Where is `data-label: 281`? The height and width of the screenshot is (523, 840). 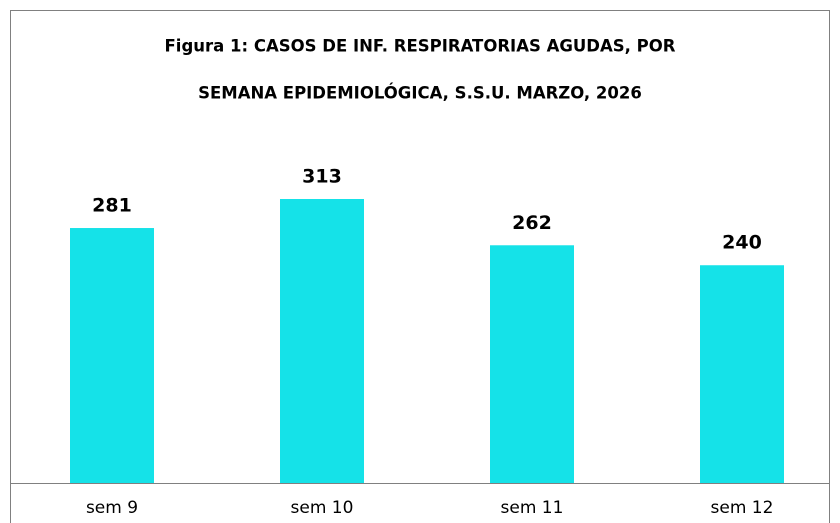 data-label: 281 is located at coordinates (112, 206).